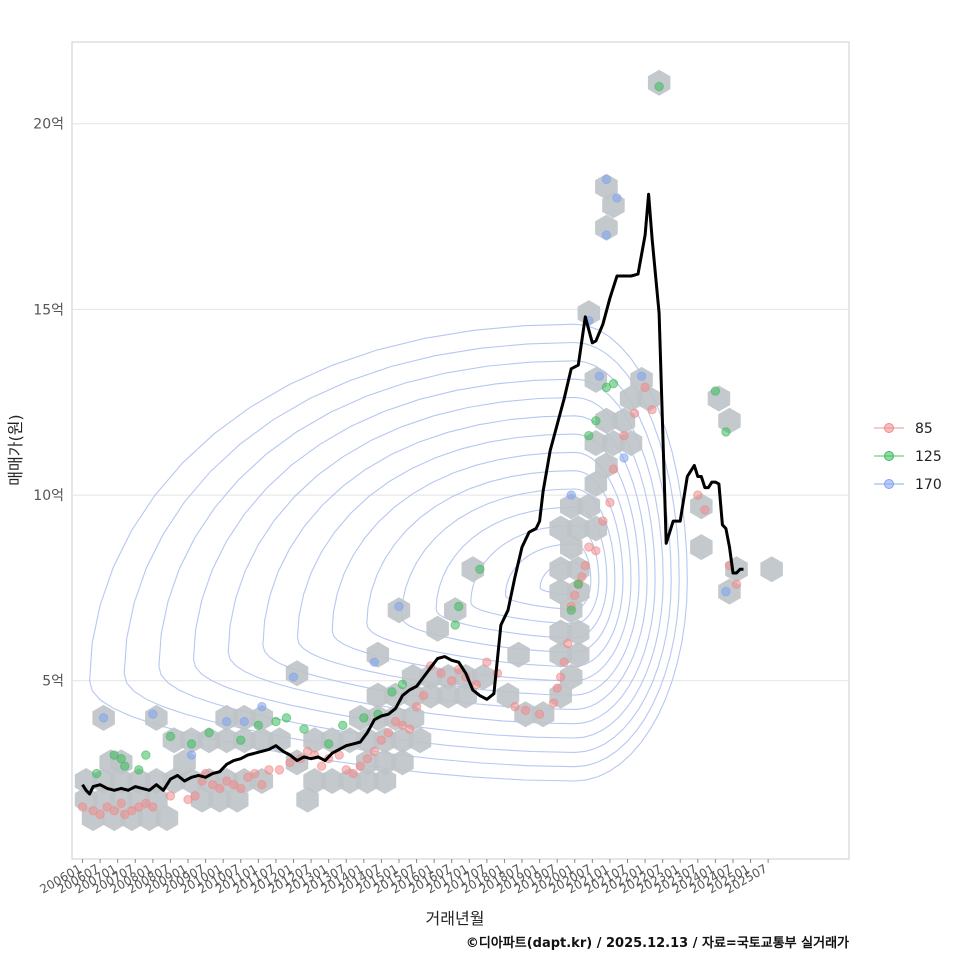 This screenshot has width=960, height=960. What do you see at coordinates (455, 918) in the screenshot?
I see `x-axis-title: 거래년월` at bounding box center [455, 918].